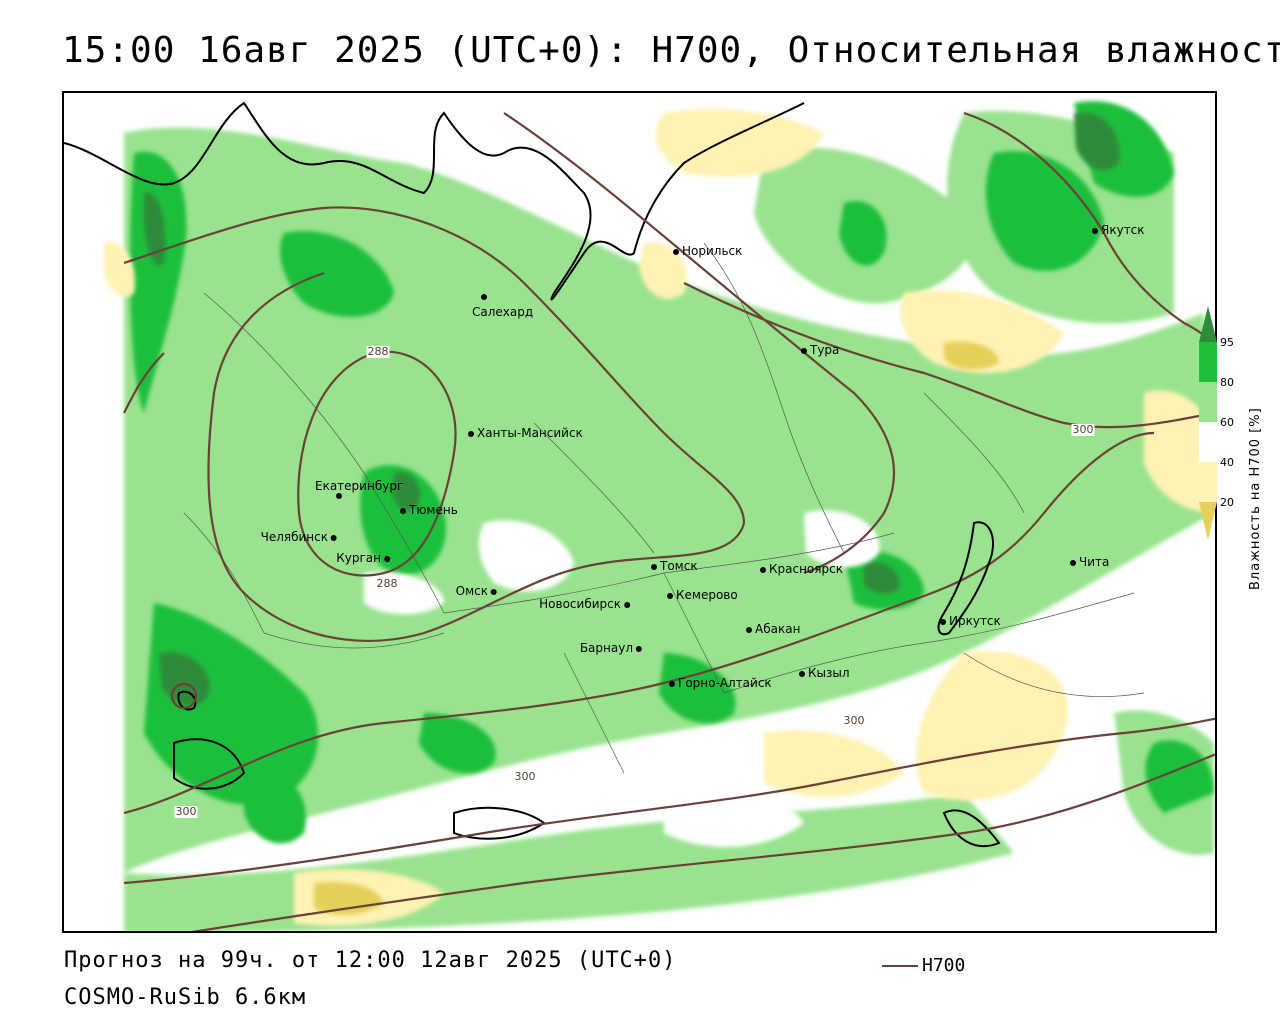 The image size is (1280, 1024). Describe the element at coordinates (725, 683) in the screenshot. I see `city-label: Горно-Алтайск` at that location.